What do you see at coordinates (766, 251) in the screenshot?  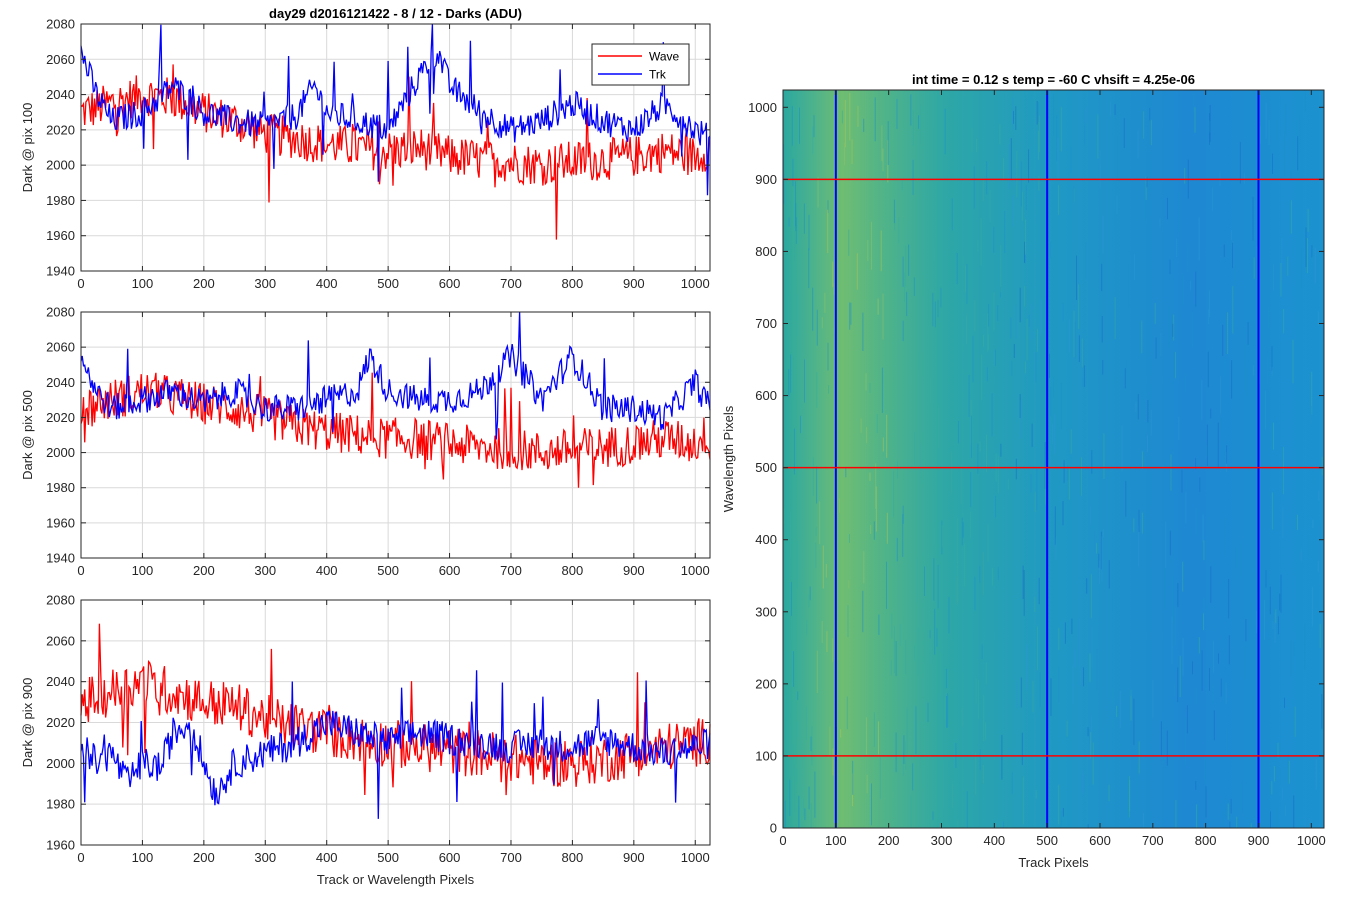 I see `y-tick-label: 800` at bounding box center [766, 251].